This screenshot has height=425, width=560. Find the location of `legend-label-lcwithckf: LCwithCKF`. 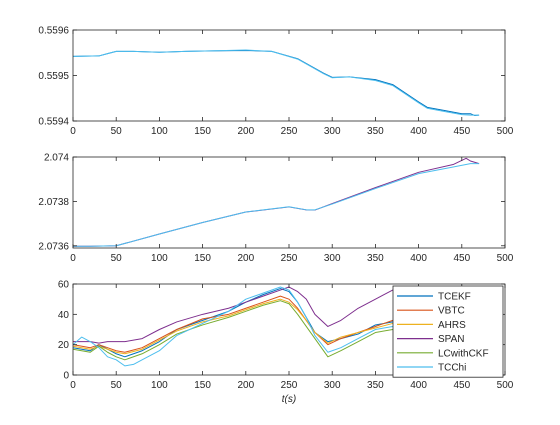

legend-label-lcwithckf: LCwithCKF is located at coordinates (463, 353).